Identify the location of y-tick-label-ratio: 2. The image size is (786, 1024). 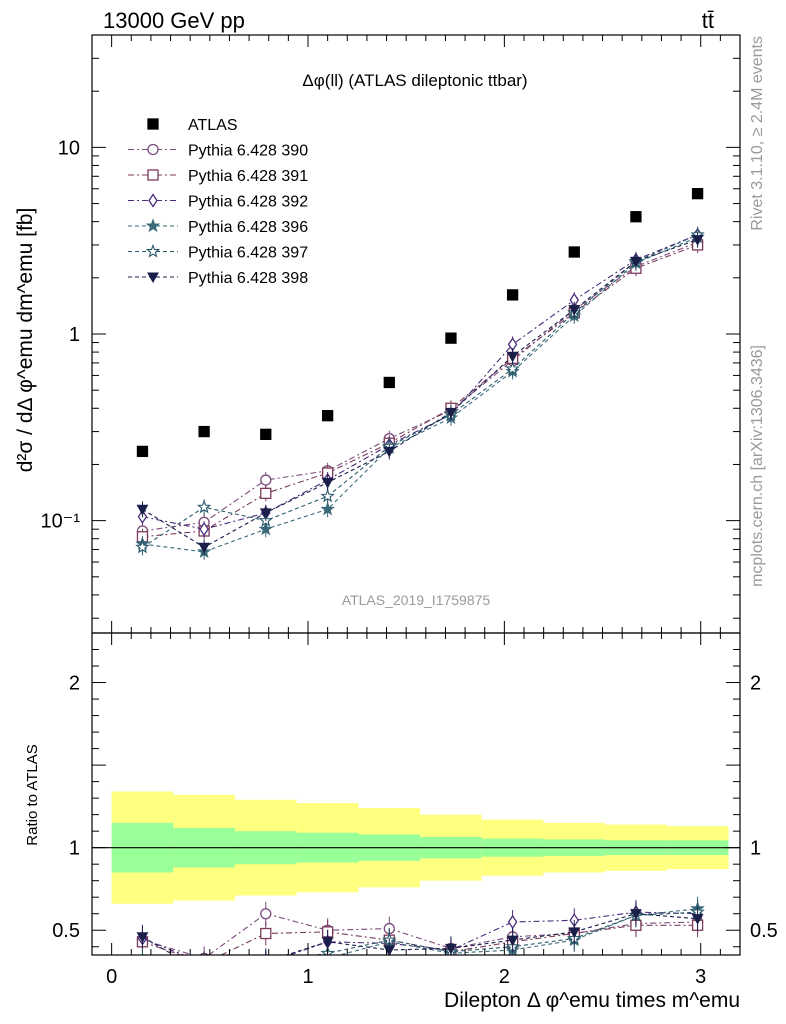
(74, 684).